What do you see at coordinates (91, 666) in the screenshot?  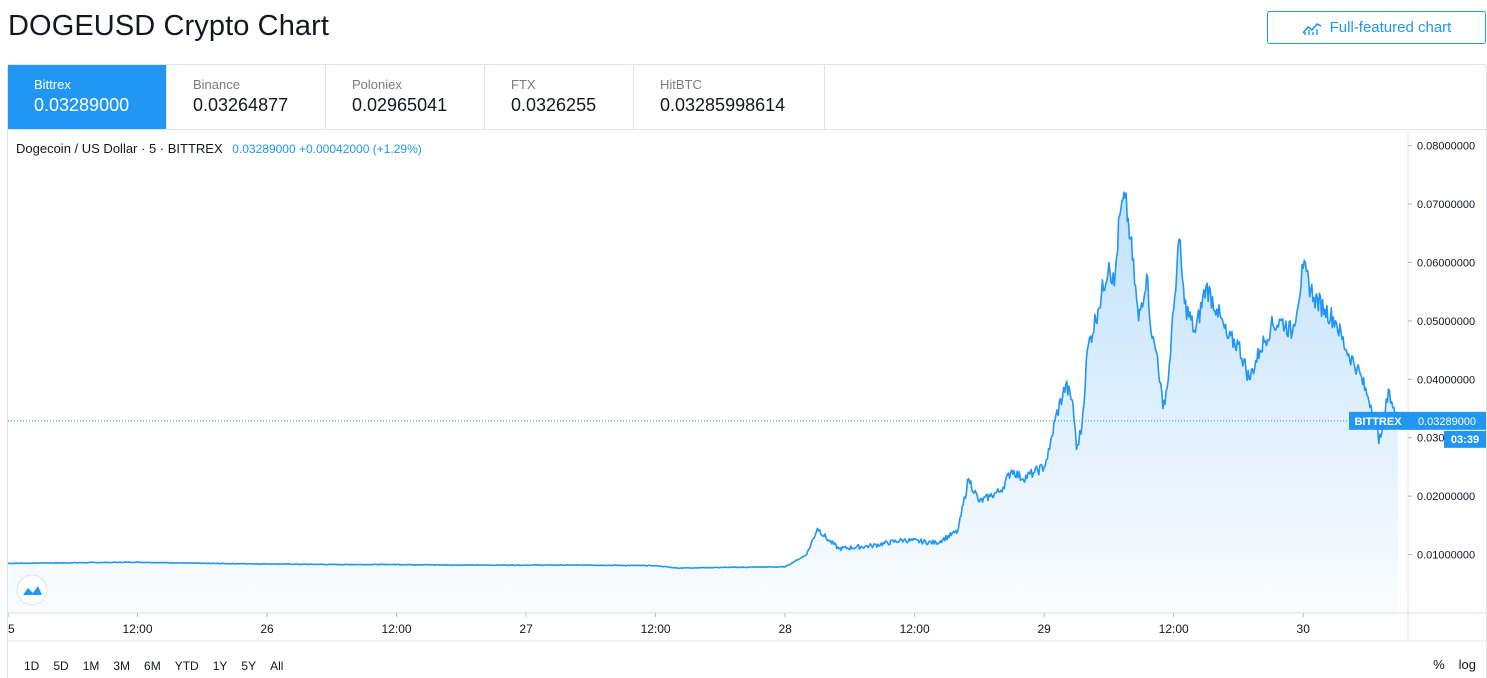 I see `range-button-1m: 1M` at bounding box center [91, 666].